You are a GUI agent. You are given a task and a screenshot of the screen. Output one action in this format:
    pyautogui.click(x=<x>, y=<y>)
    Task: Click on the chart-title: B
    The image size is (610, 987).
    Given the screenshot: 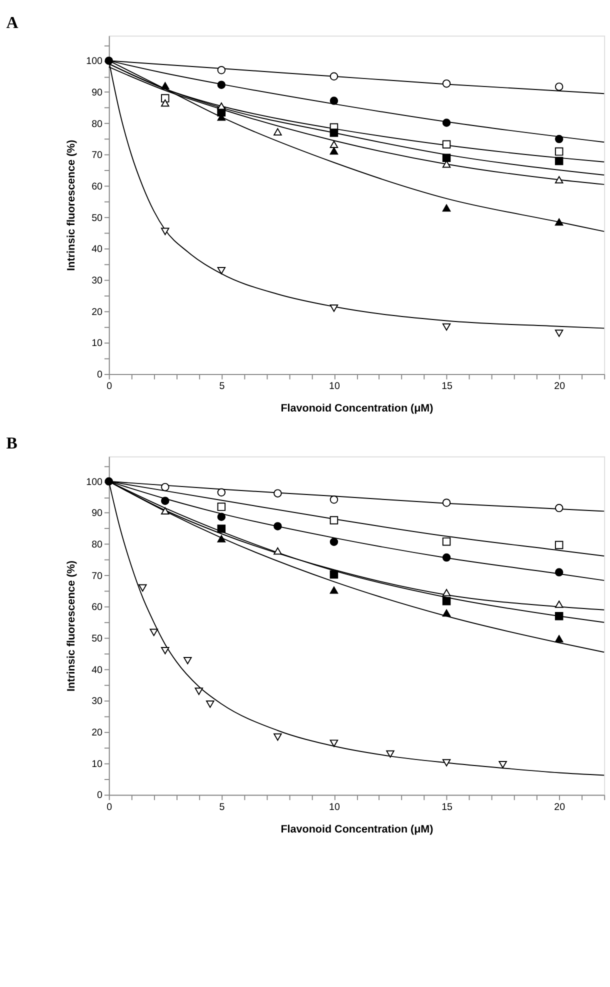 What is the action you would take?
    pyautogui.click(x=12, y=443)
    